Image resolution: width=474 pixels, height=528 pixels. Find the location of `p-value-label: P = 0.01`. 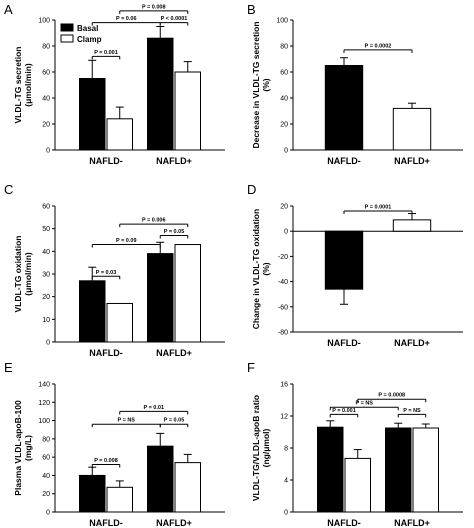

p-value-label: P = 0.01 is located at coordinates (153, 408).